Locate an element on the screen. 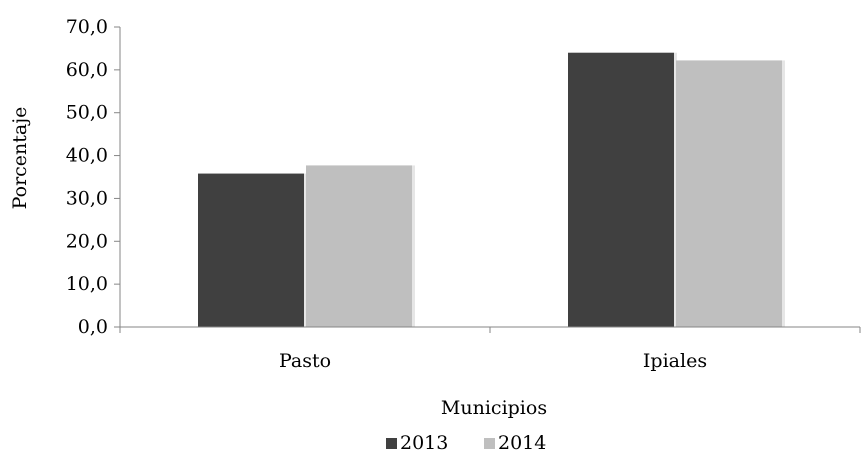 Image resolution: width=862 pixels, height=457 pixels. y-axis-ticks: 0,0 10,0 20,0 30,0 40,0 50,0 60,0 70,0 is located at coordinates (93, 177).